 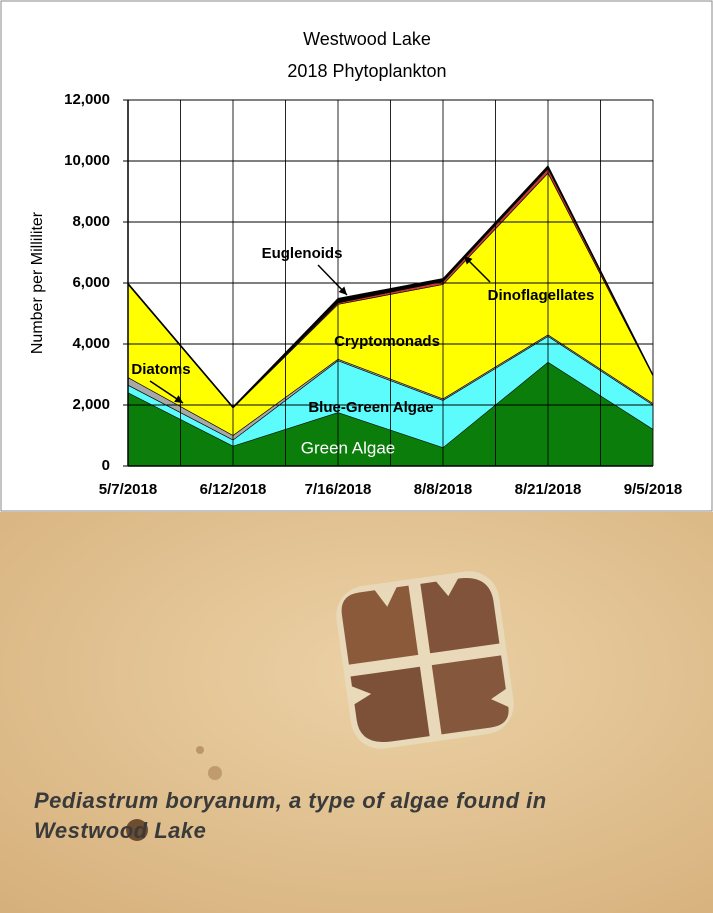 What do you see at coordinates (367, 39) in the screenshot?
I see `chart-title: Westwood Lake` at bounding box center [367, 39].